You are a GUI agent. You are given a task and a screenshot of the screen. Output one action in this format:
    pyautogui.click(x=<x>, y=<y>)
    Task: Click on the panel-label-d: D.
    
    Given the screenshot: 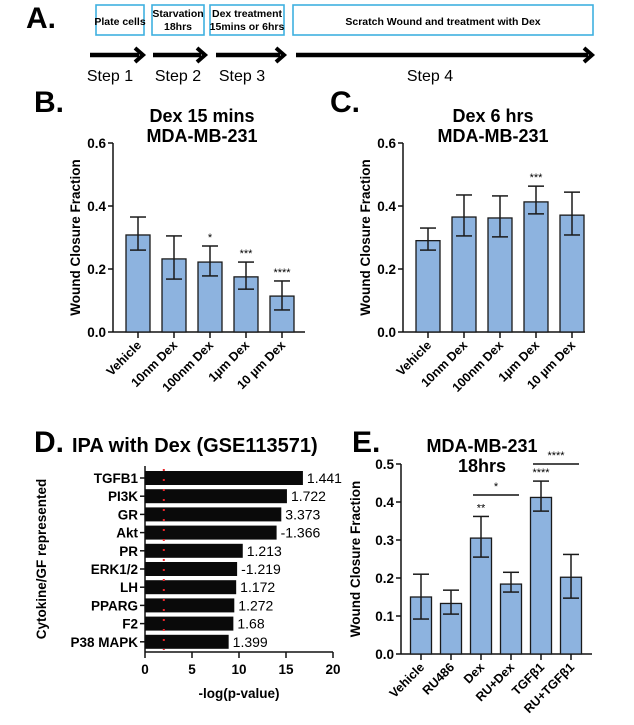 What is the action you would take?
    pyautogui.click(x=49, y=442)
    